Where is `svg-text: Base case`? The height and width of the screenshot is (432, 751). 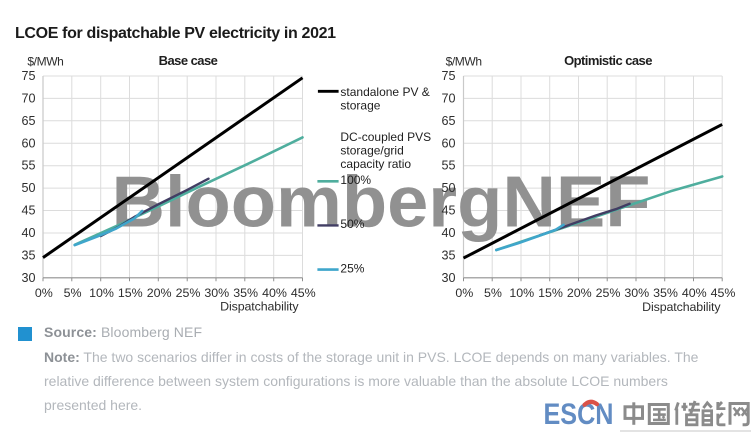
svg-text: Base case is located at coordinates (188, 60).